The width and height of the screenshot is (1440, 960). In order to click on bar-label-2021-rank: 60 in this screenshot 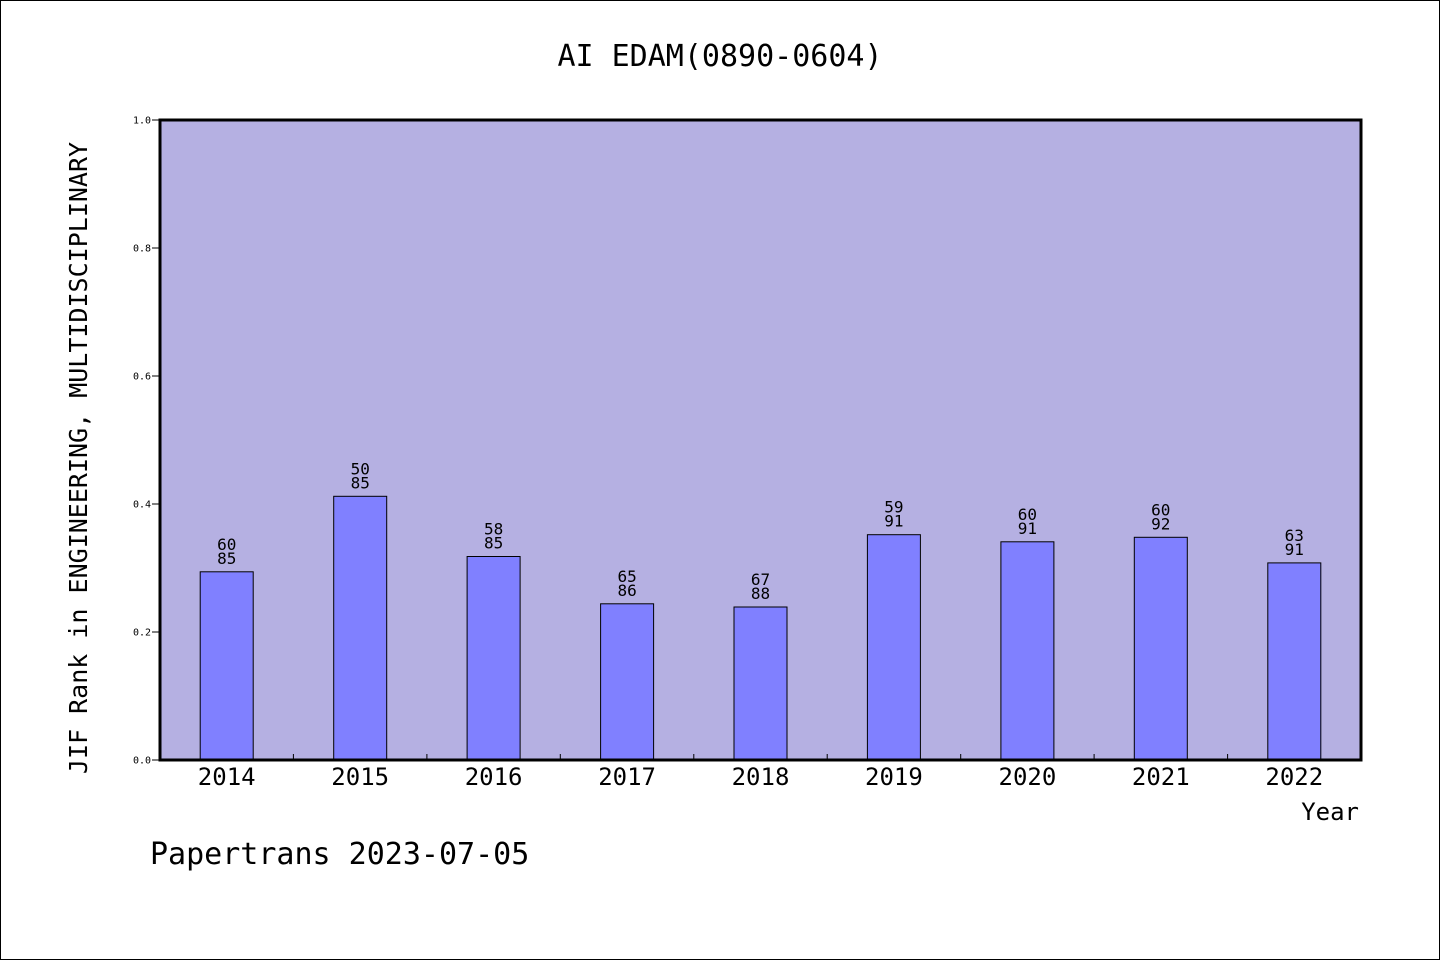, I will do `click(1160, 509)`.